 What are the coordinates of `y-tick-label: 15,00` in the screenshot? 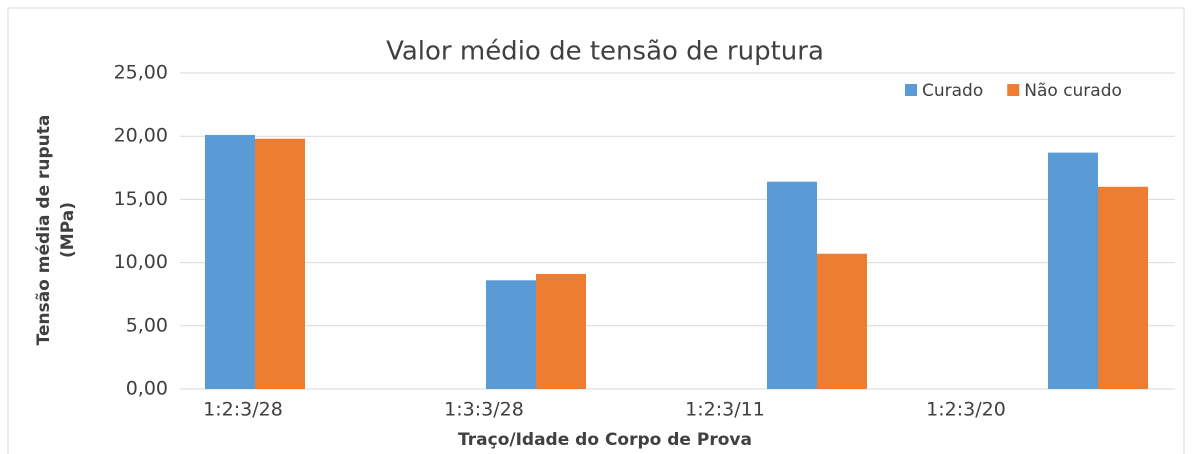 It's located at (141, 199).